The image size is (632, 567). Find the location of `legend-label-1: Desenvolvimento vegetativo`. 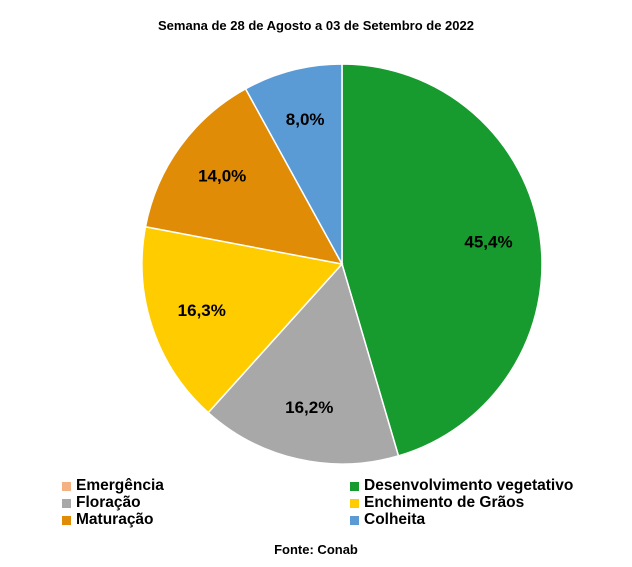

legend-label-1: Desenvolvimento vegetativo is located at coordinates (469, 485).